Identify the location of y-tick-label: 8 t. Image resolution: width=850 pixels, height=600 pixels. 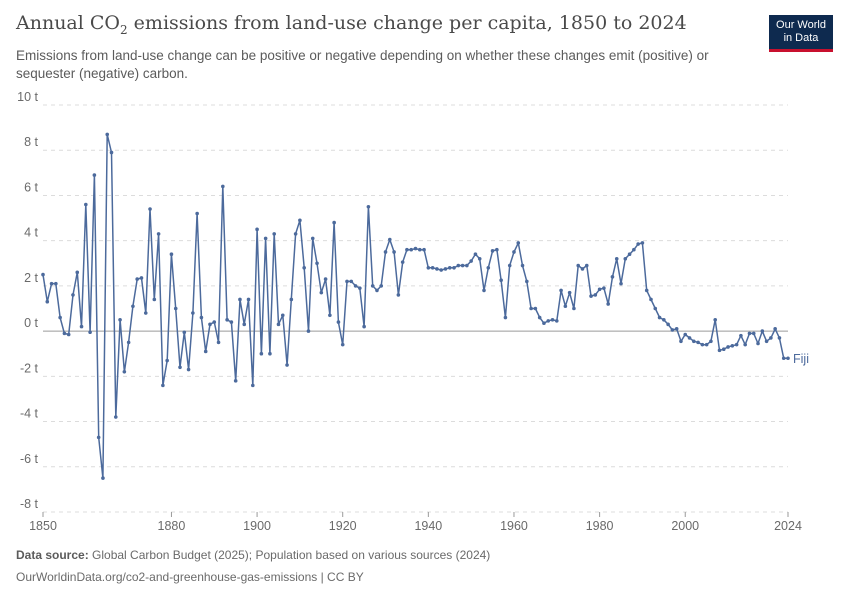
(31, 142).